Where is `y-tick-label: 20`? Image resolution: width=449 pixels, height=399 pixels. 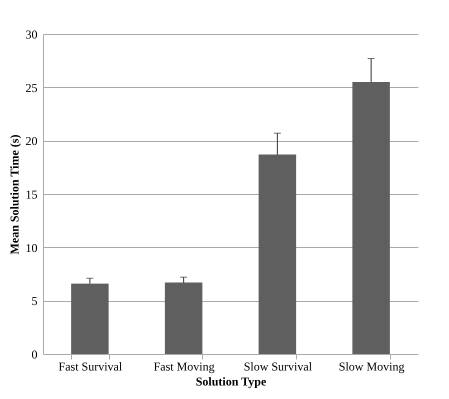 y-tick-label: 20 is located at coordinates (32, 141).